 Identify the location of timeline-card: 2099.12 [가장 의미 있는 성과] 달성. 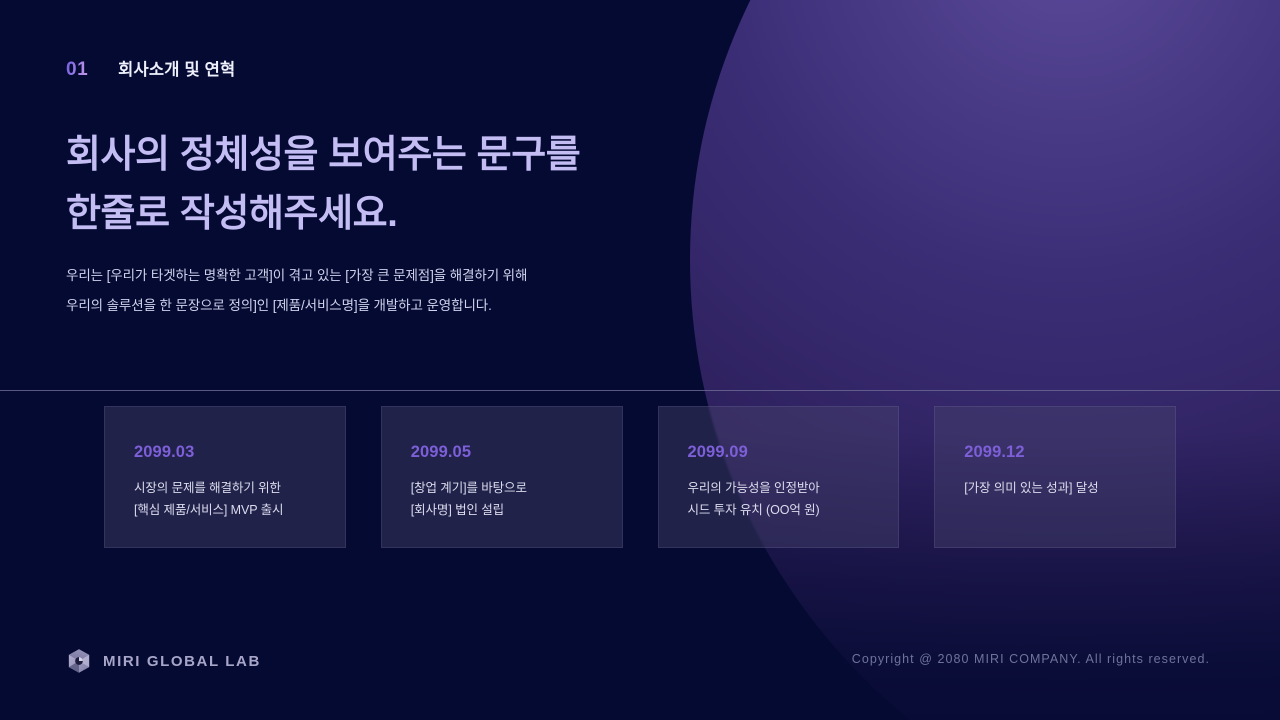
(1055, 477).